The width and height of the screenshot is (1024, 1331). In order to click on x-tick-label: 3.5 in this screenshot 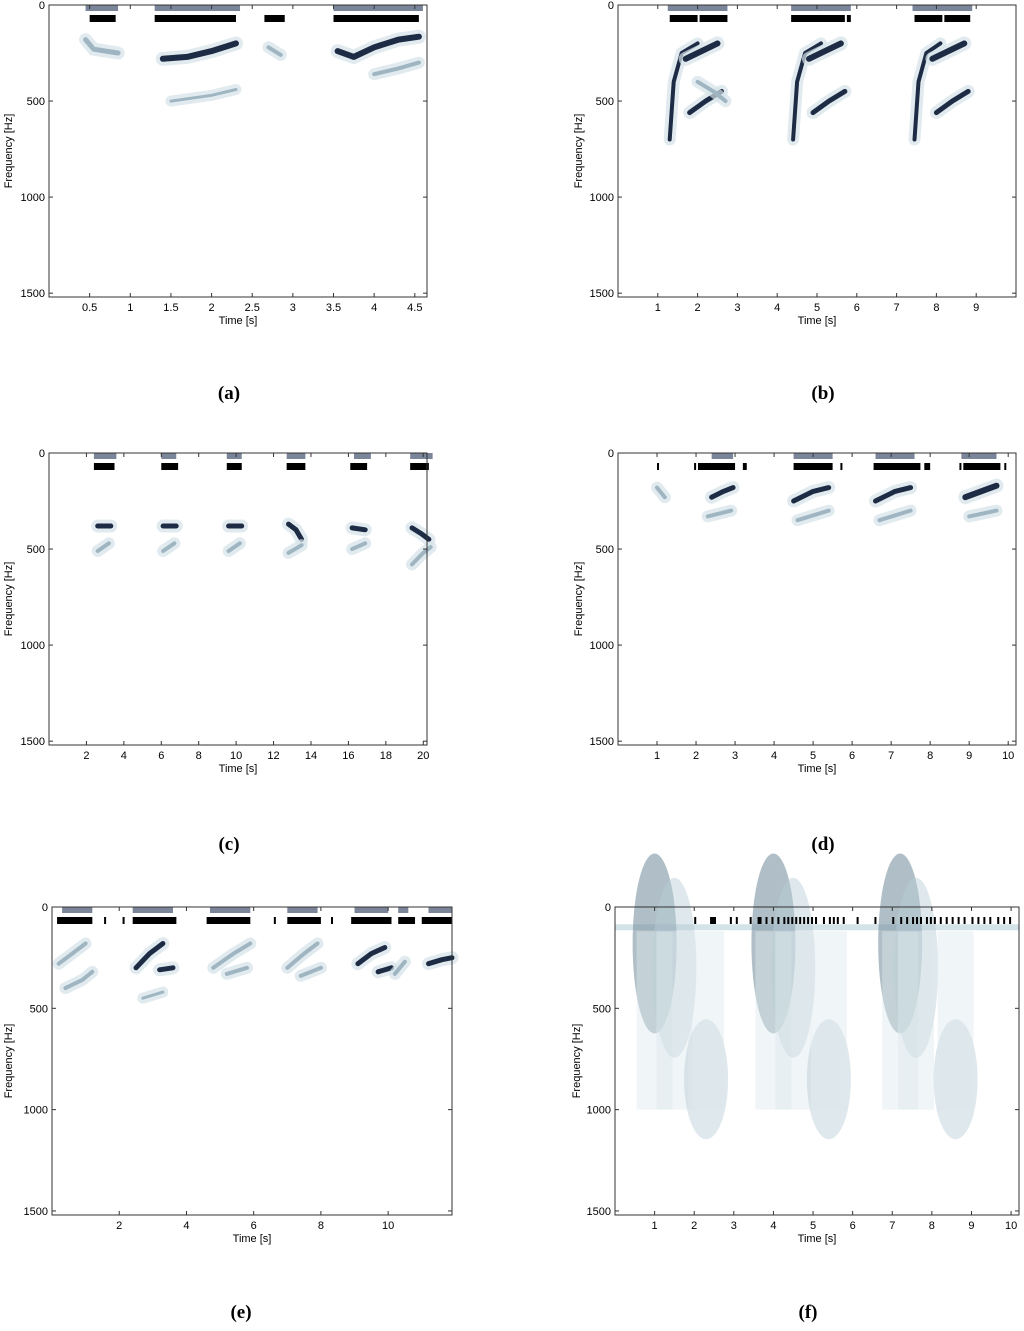, I will do `click(333, 308)`.